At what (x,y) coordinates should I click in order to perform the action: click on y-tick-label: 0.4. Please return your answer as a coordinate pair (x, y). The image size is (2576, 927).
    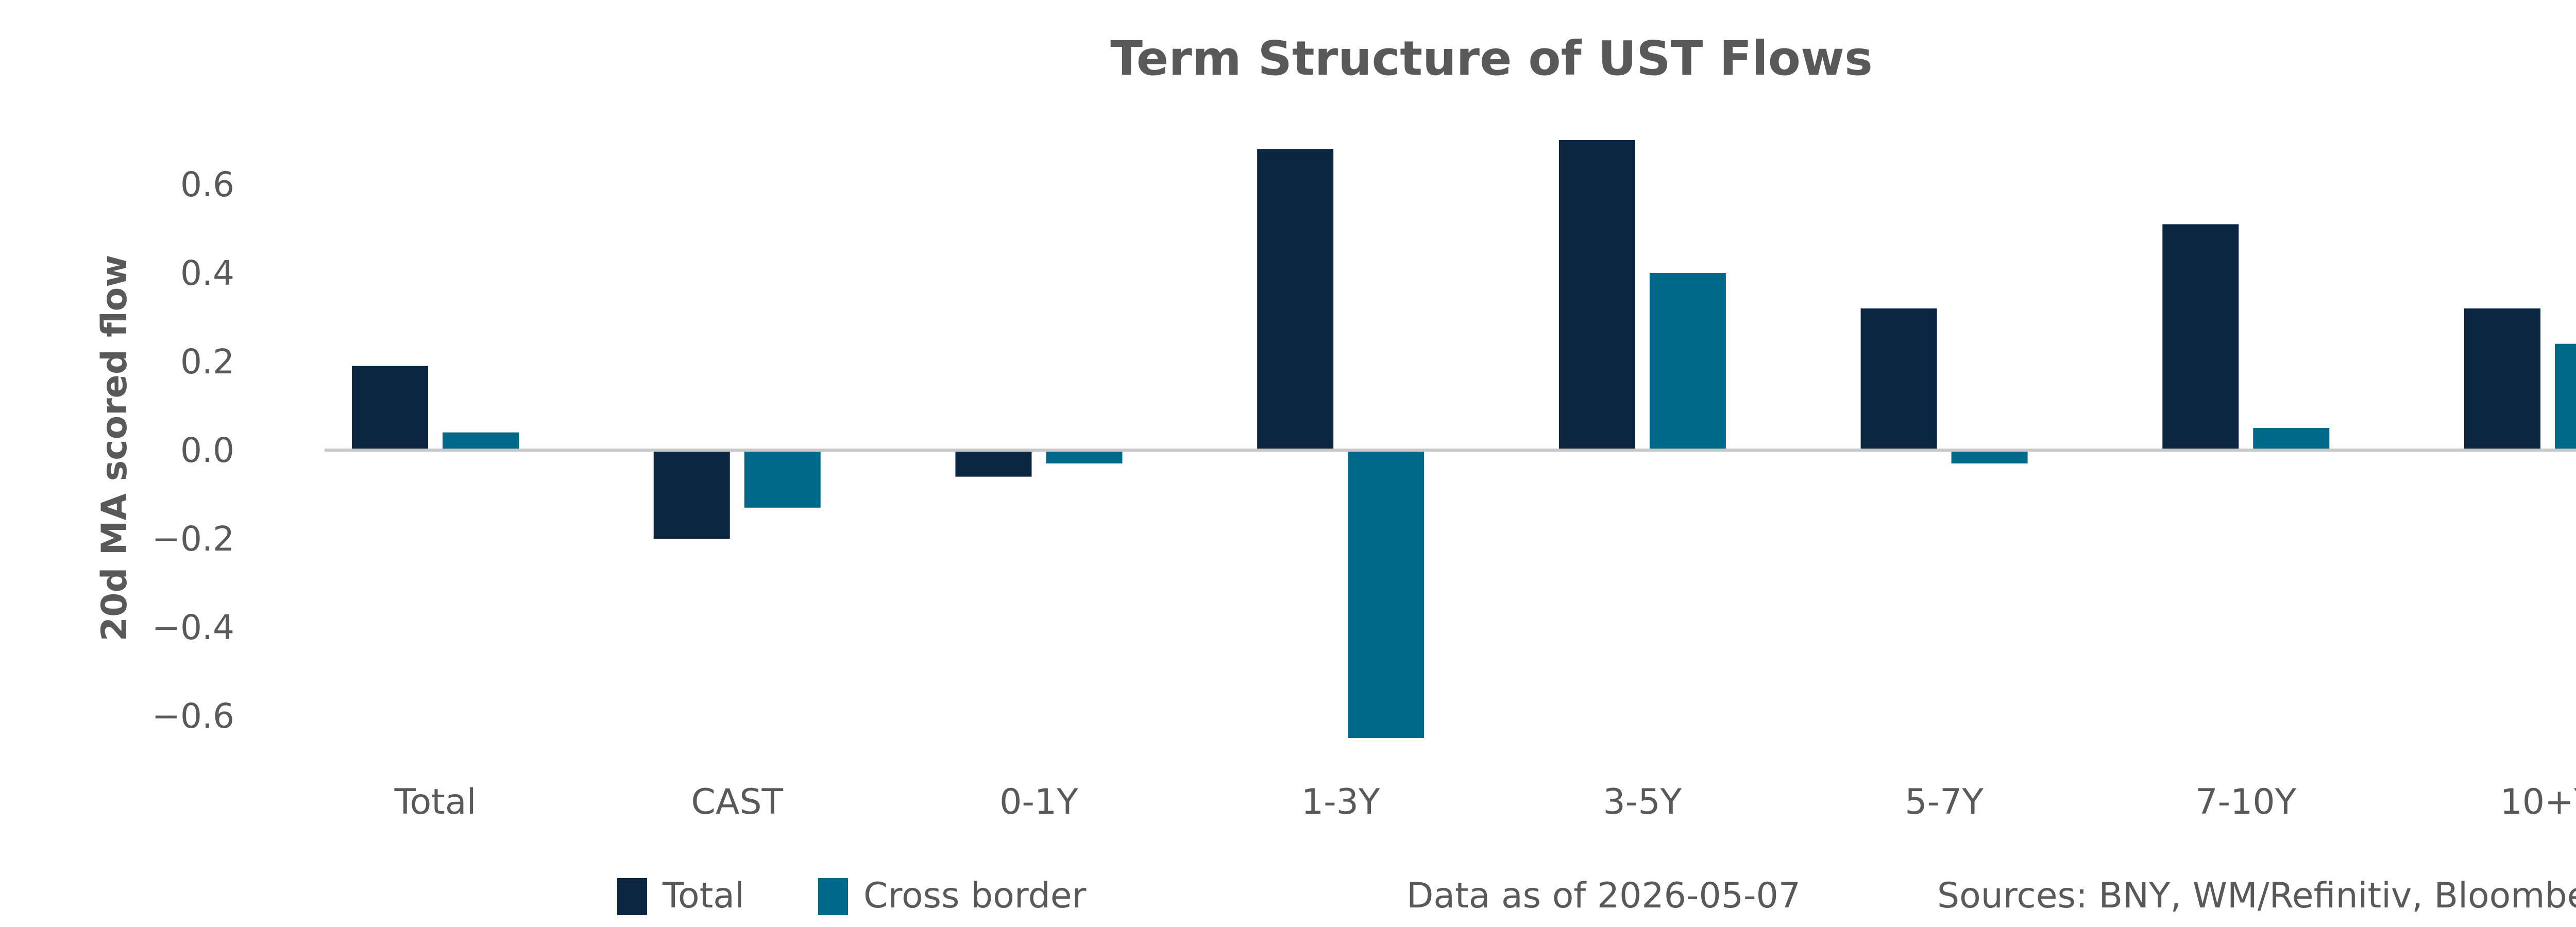
    Looking at the image, I should click on (207, 273).